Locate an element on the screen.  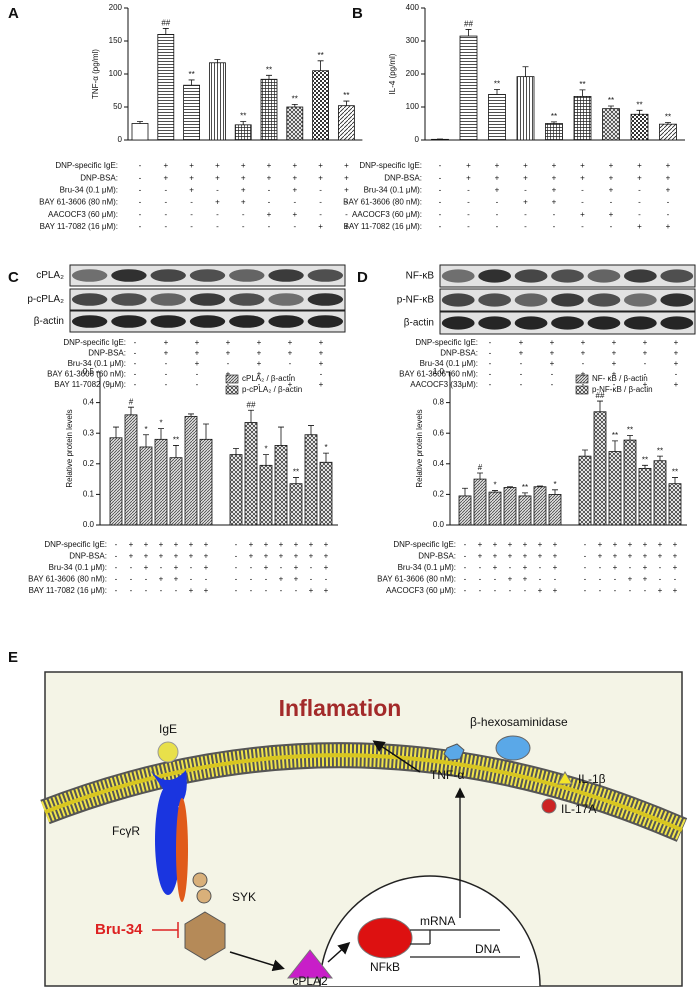
y-tick-label: 0.8 is located at coordinates (439, 402).